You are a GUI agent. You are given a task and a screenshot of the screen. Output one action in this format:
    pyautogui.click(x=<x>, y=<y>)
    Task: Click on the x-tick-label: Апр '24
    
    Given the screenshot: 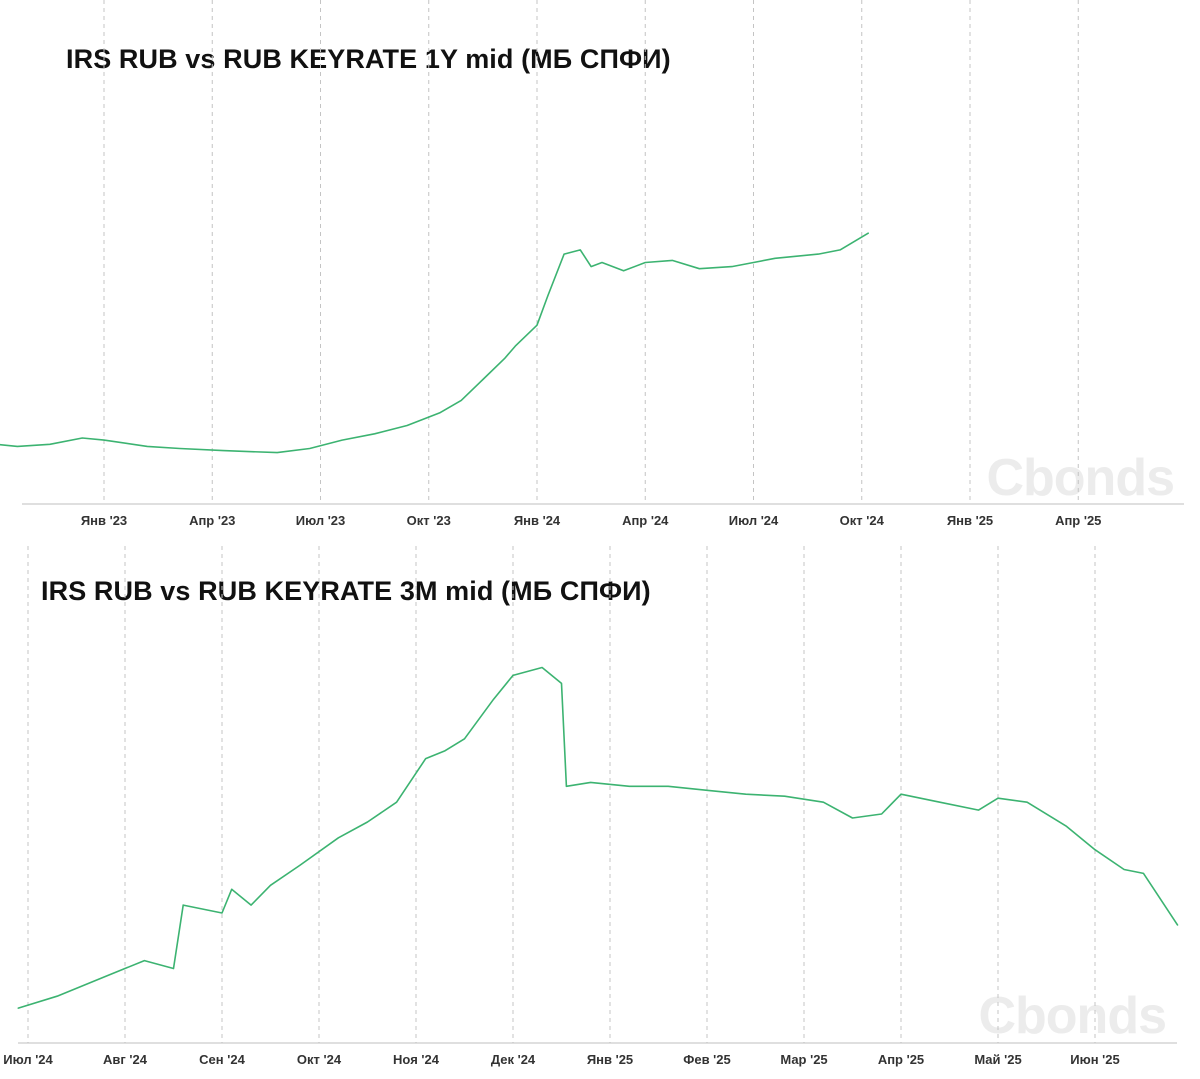 What is the action you would take?
    pyautogui.click(x=645, y=520)
    